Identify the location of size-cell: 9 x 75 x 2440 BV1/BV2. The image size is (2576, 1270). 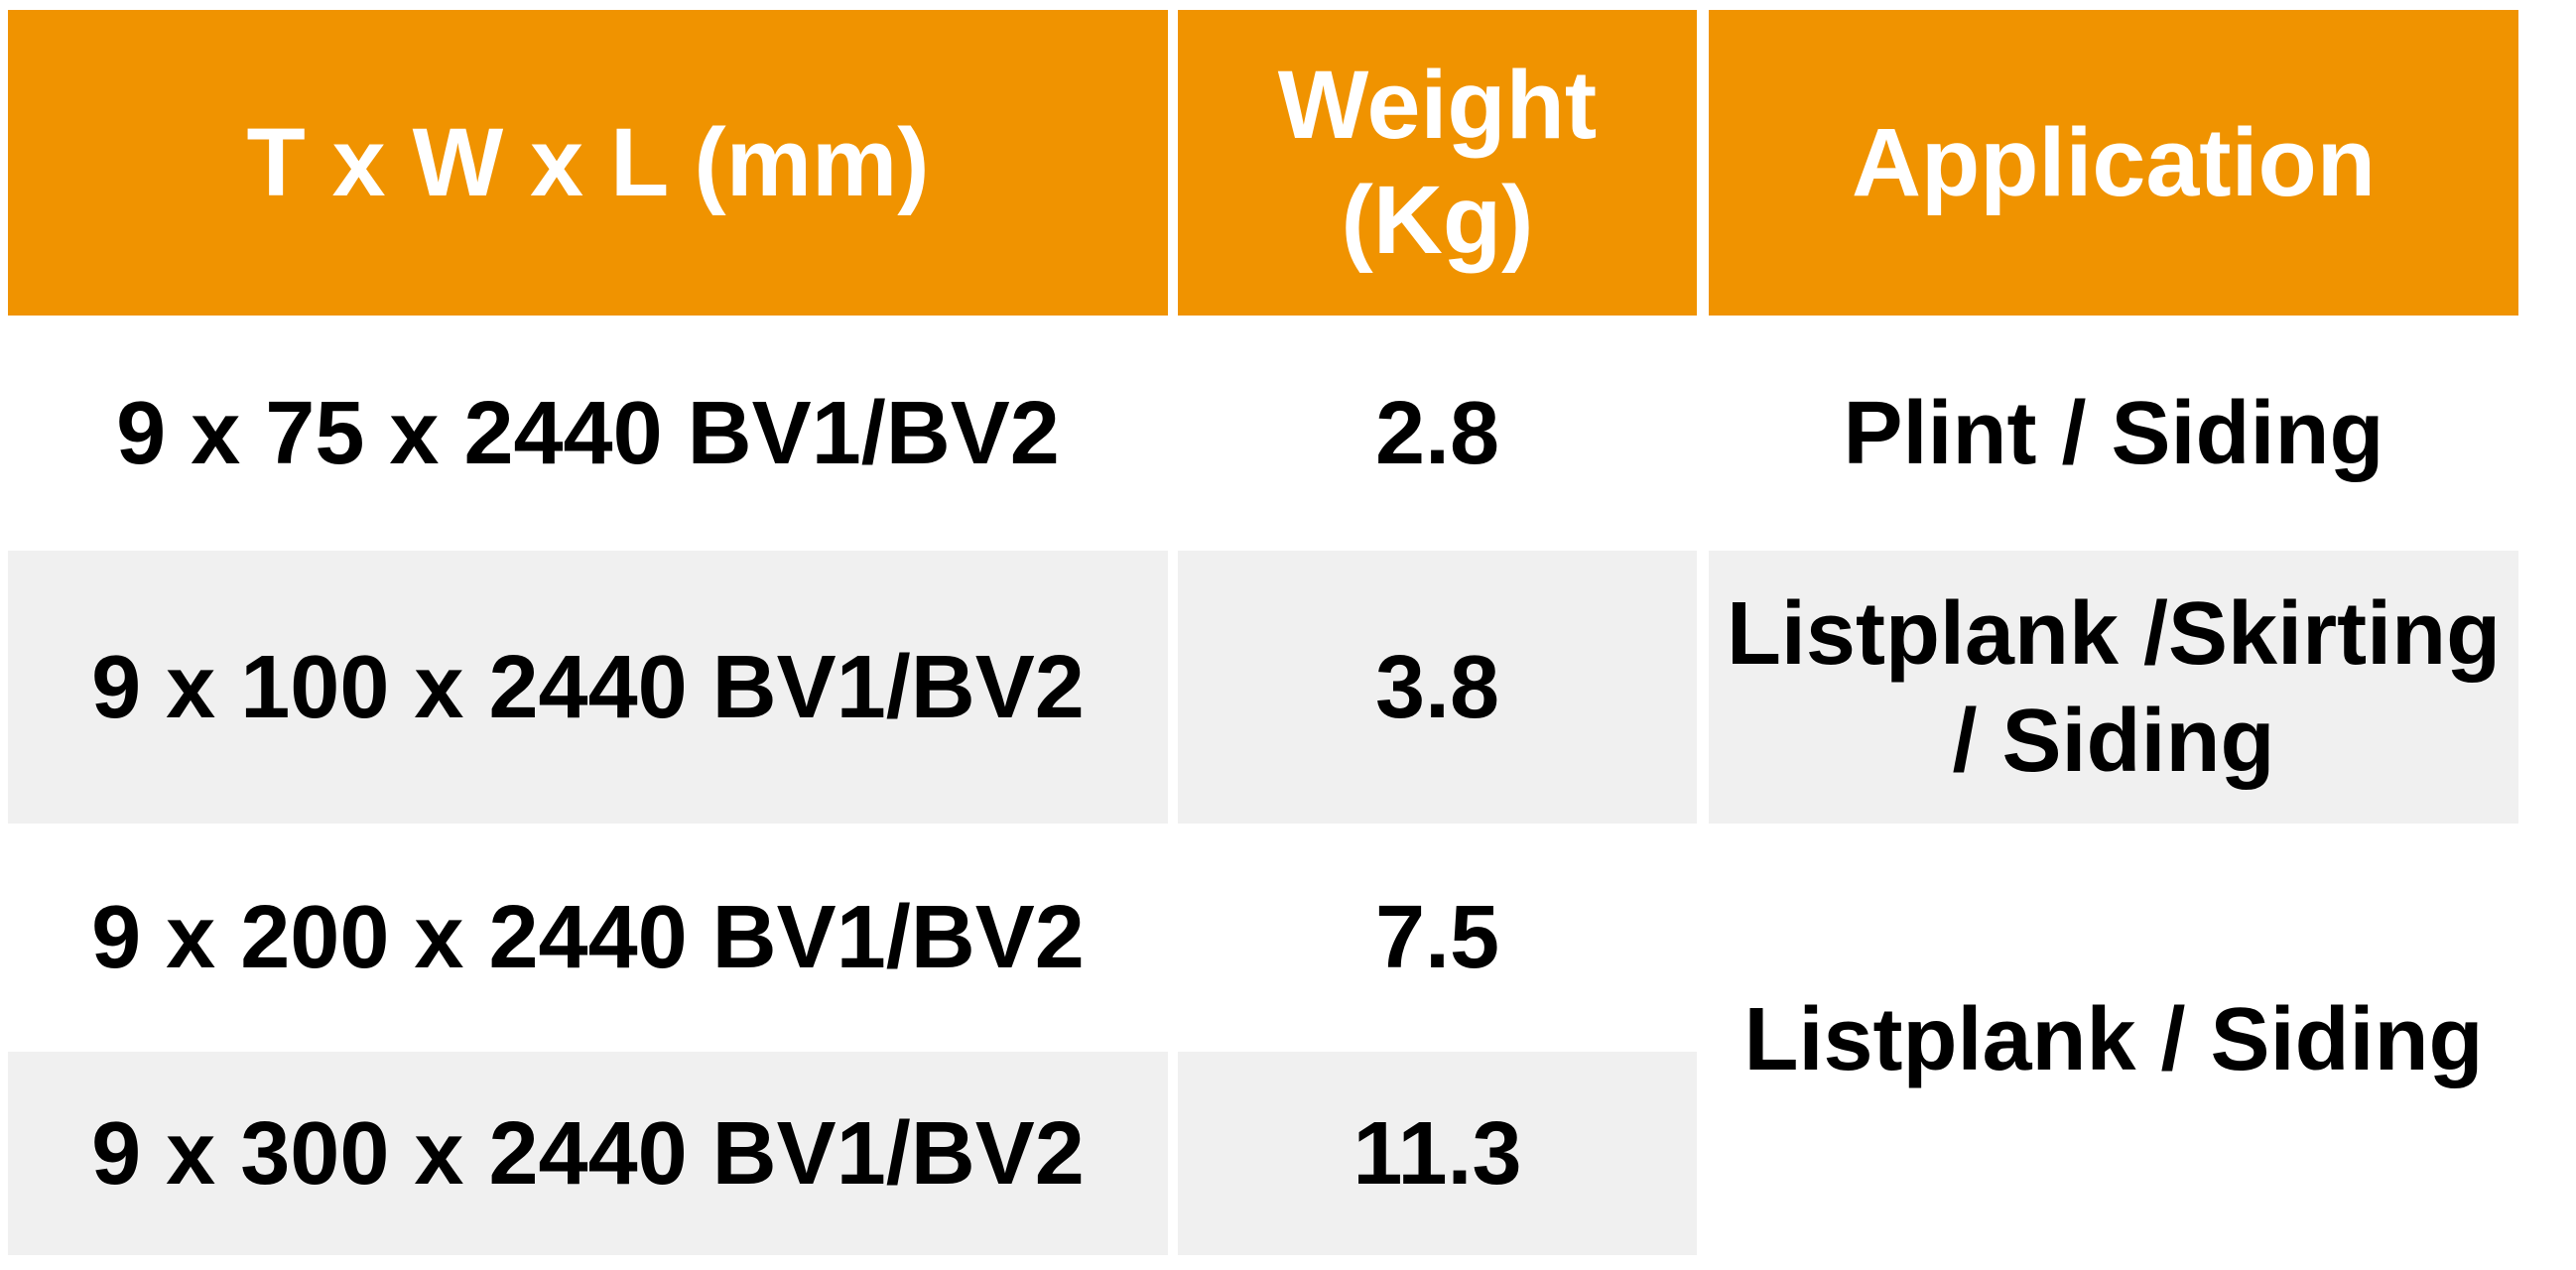
(591, 433).